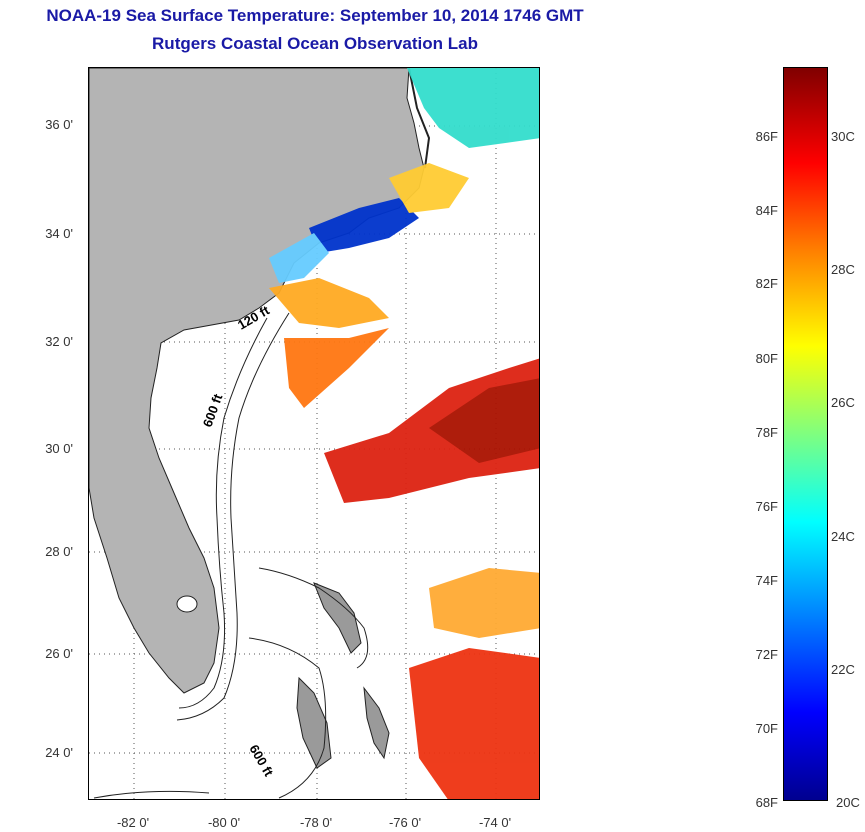  Describe the element at coordinates (843, 669) in the screenshot. I see `scale-label-22c: 22C` at that location.